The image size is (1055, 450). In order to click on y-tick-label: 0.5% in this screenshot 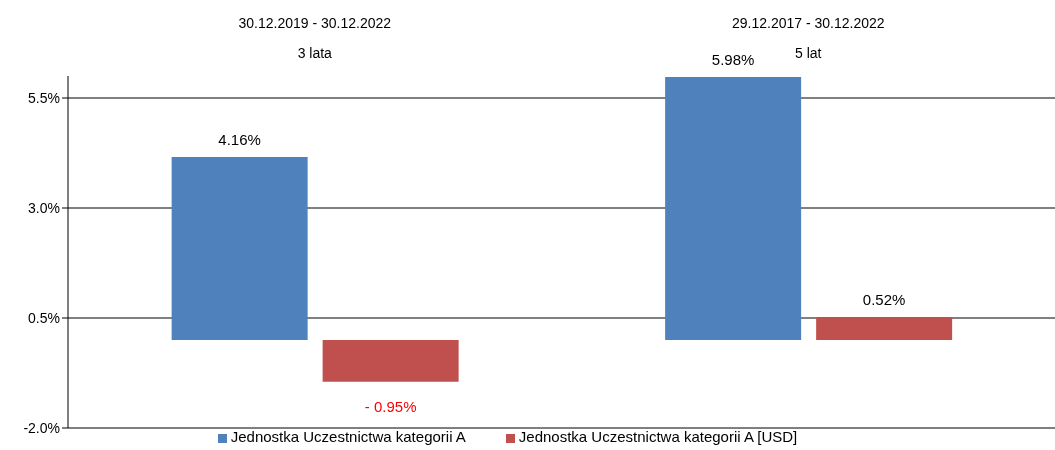, I will do `click(44, 317)`.